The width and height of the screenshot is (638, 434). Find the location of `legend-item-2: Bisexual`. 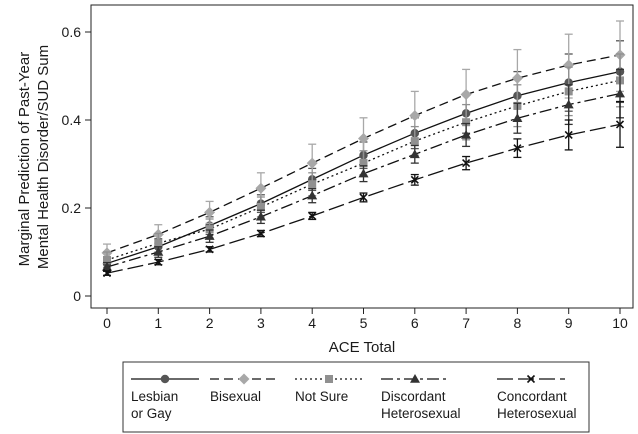

legend-item-2: Bisexual is located at coordinates (244, 388).